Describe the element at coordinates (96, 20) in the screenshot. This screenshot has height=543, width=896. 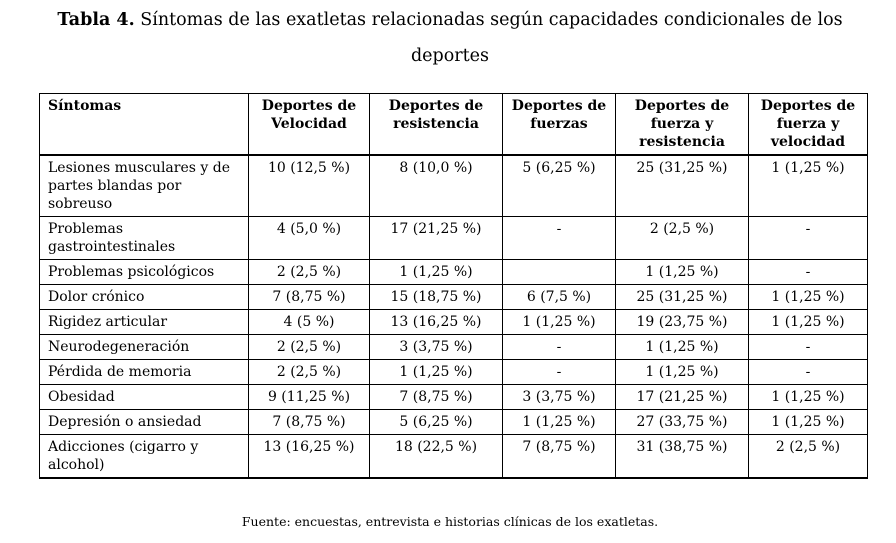
I see `table-label: Tabla 4.` at that location.